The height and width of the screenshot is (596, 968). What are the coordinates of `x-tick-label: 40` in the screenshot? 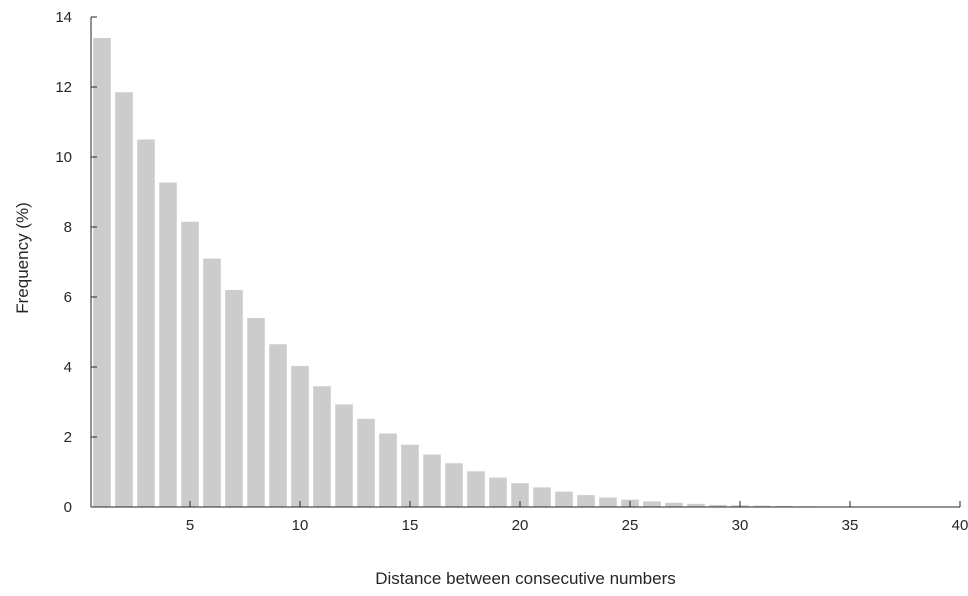 It's located at (960, 525).